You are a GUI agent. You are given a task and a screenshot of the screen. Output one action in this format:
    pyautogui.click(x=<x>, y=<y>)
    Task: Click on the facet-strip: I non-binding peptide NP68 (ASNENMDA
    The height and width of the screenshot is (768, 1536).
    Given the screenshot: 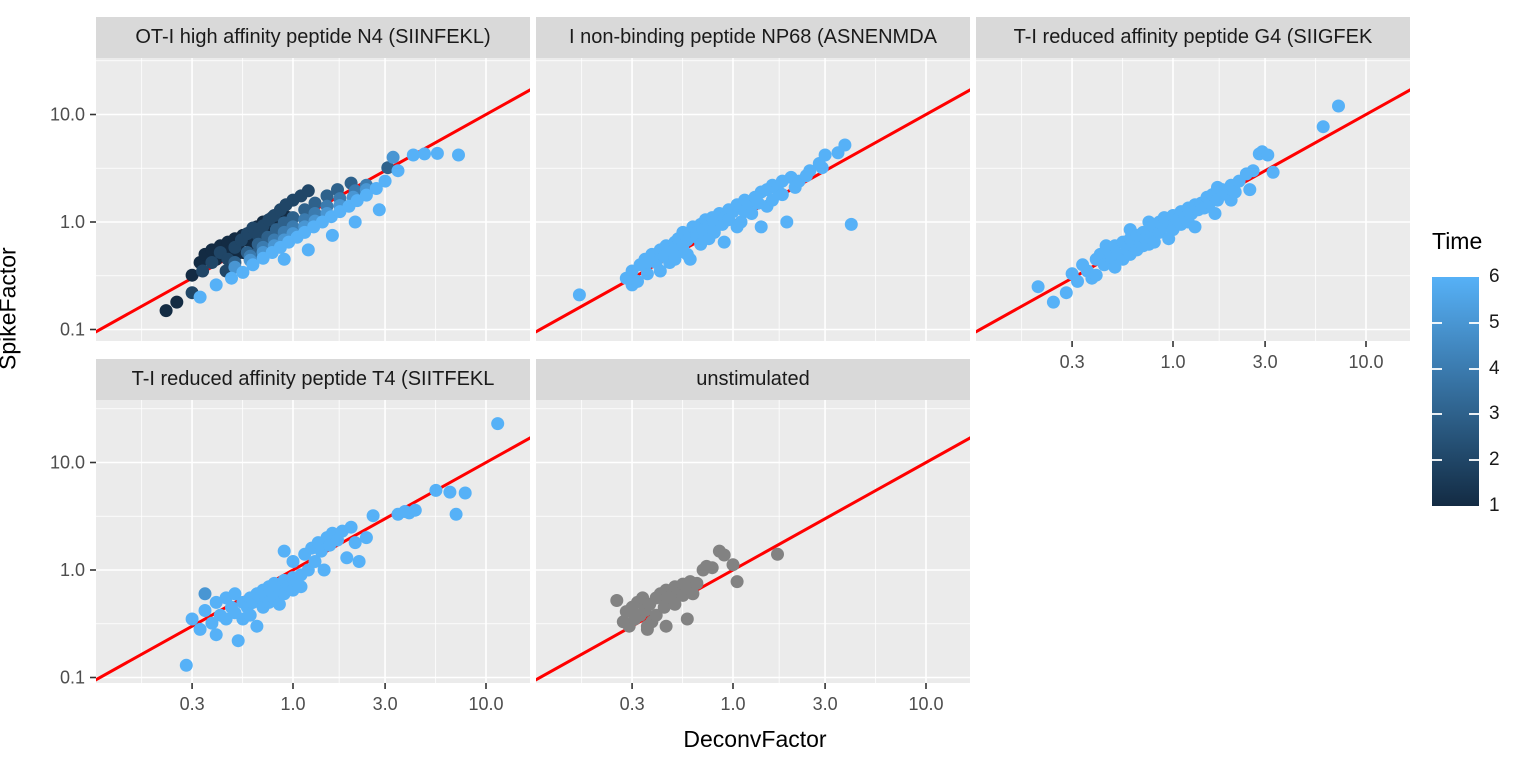 What is the action you would take?
    pyautogui.click(x=753, y=37)
    